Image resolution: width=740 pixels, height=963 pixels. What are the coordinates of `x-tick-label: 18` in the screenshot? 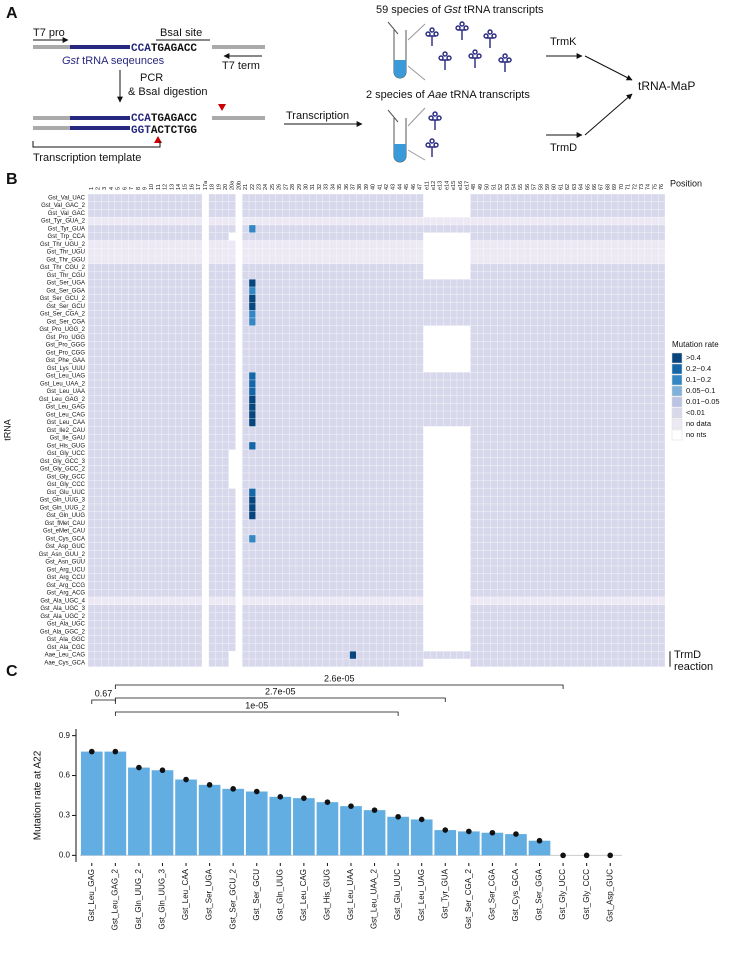 It's located at (213, 187).